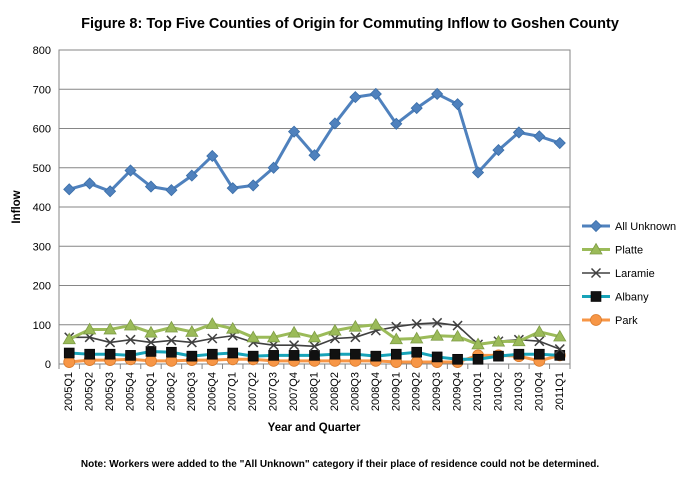  Describe the element at coordinates (417, 391) in the screenshot. I see `x-tick-label: 2009Q2` at that location.